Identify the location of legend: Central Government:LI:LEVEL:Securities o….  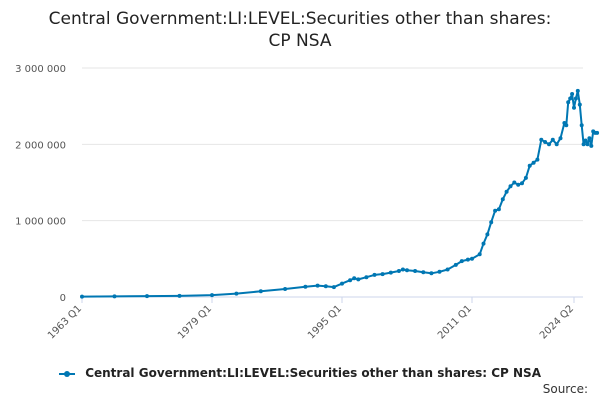
(300, 373).